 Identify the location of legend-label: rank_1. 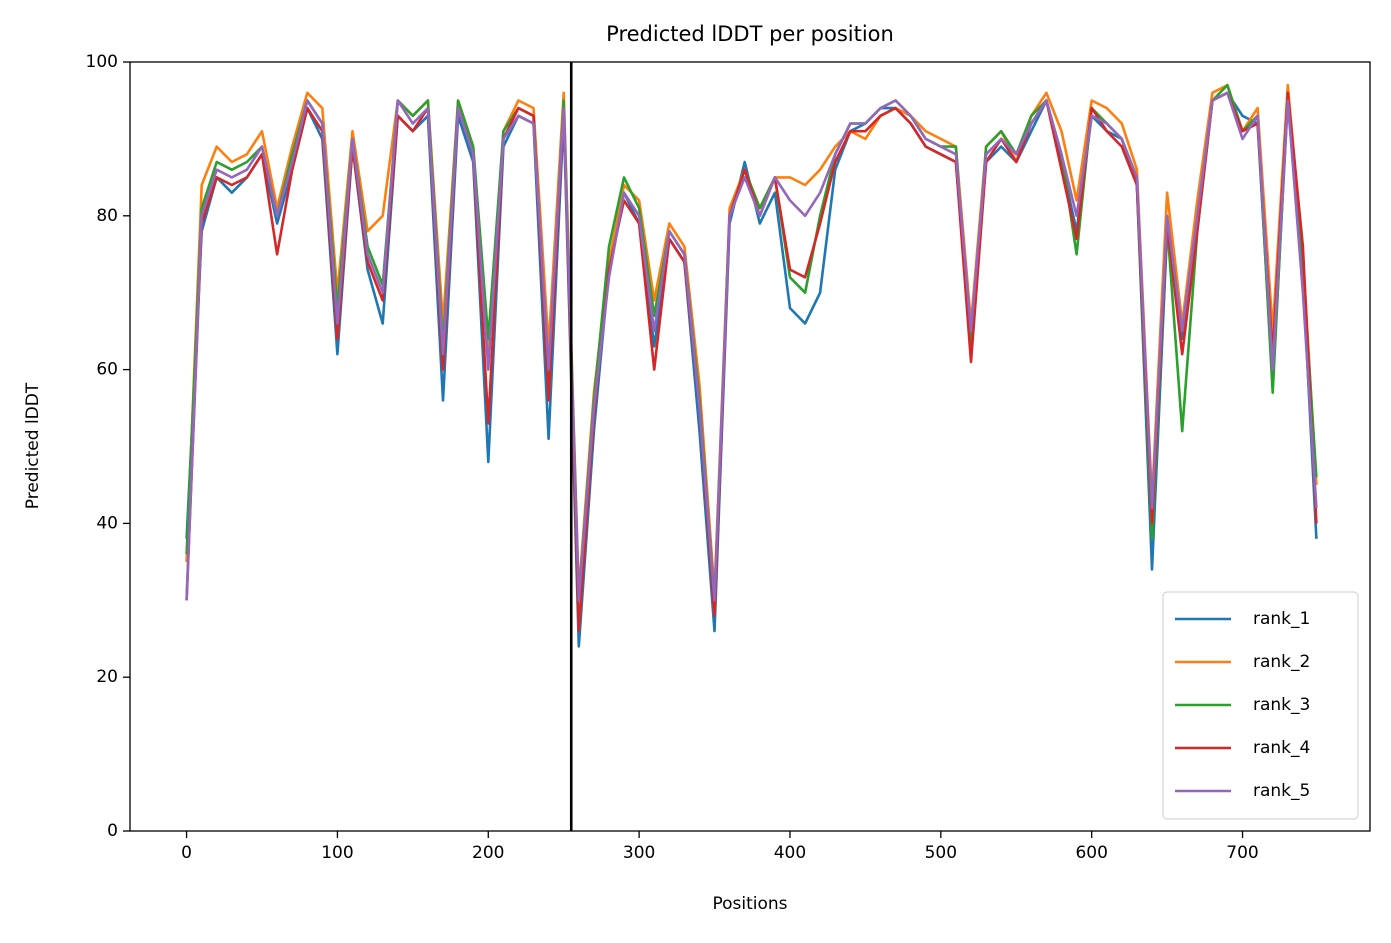
(1281, 619).